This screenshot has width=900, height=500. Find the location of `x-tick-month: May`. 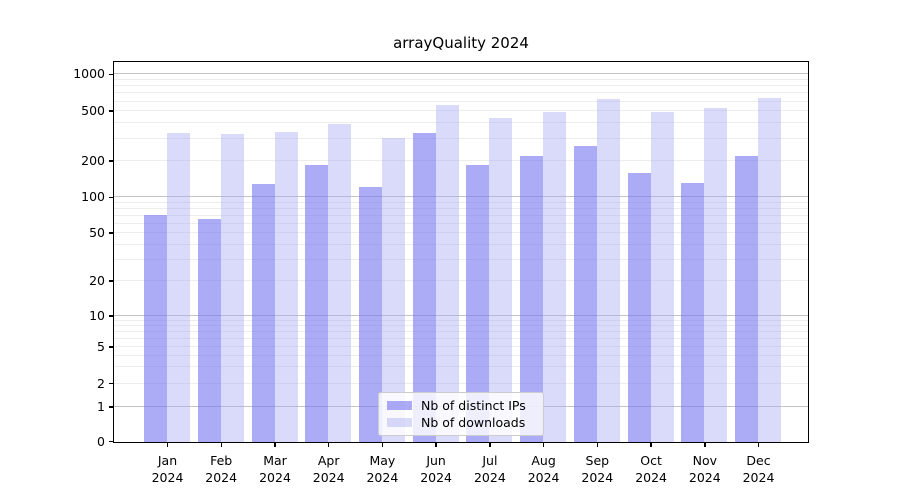

x-tick-month: May is located at coordinates (382, 460).